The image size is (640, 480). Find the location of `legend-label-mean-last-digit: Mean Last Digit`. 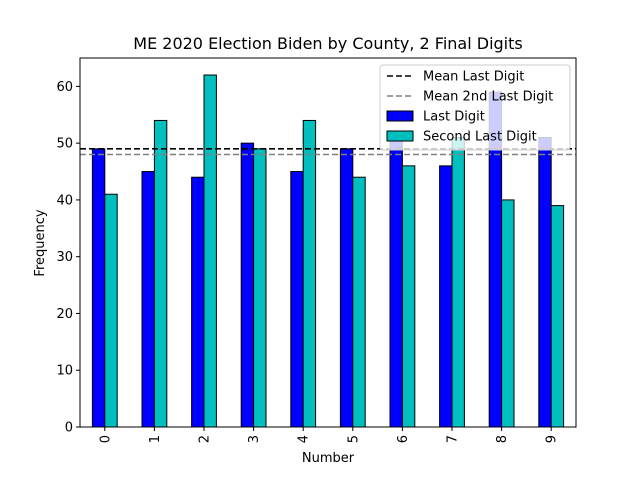

legend-label-mean-last-digit: Mean Last Digit is located at coordinates (473, 77).